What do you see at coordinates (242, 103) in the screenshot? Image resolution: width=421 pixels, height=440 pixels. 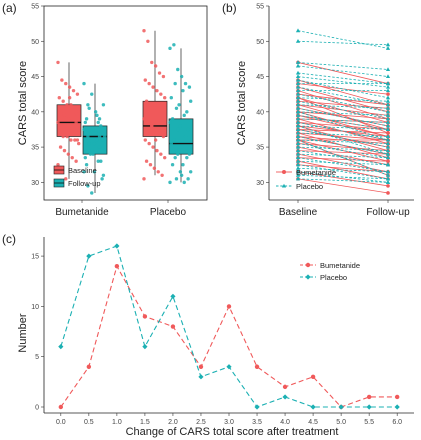 I see `panel-b-y-axis-title: CARS total score` at bounding box center [242, 103].